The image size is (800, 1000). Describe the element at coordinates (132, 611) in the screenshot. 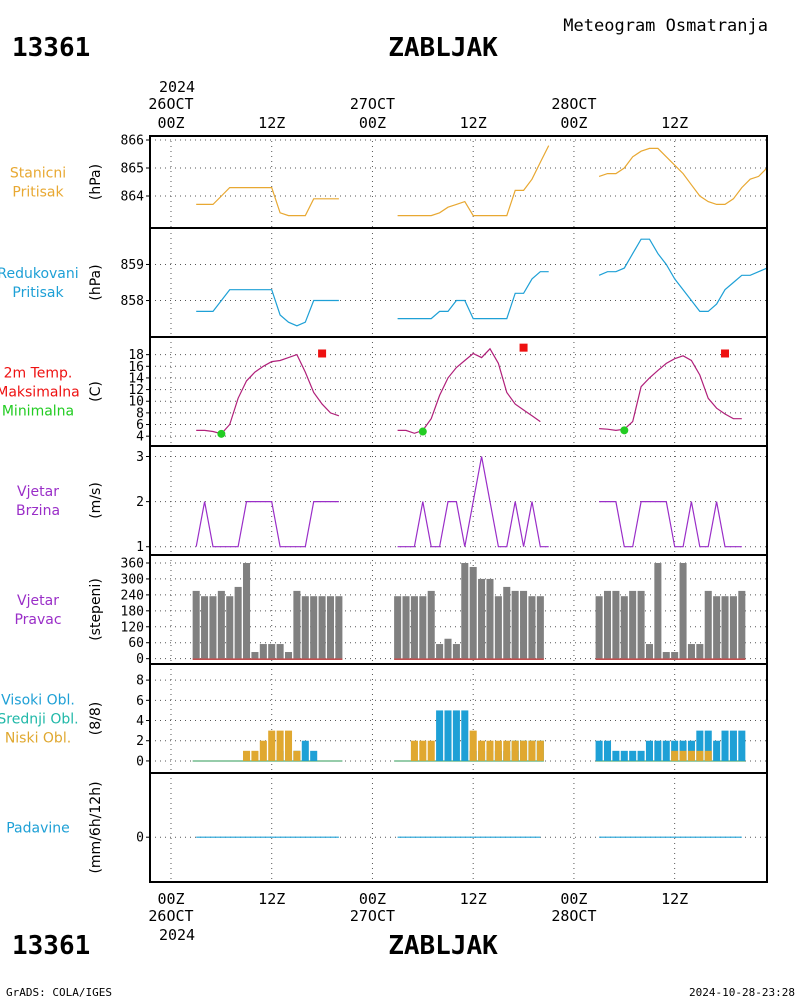

I see `y-tick-label: 180` at that location.